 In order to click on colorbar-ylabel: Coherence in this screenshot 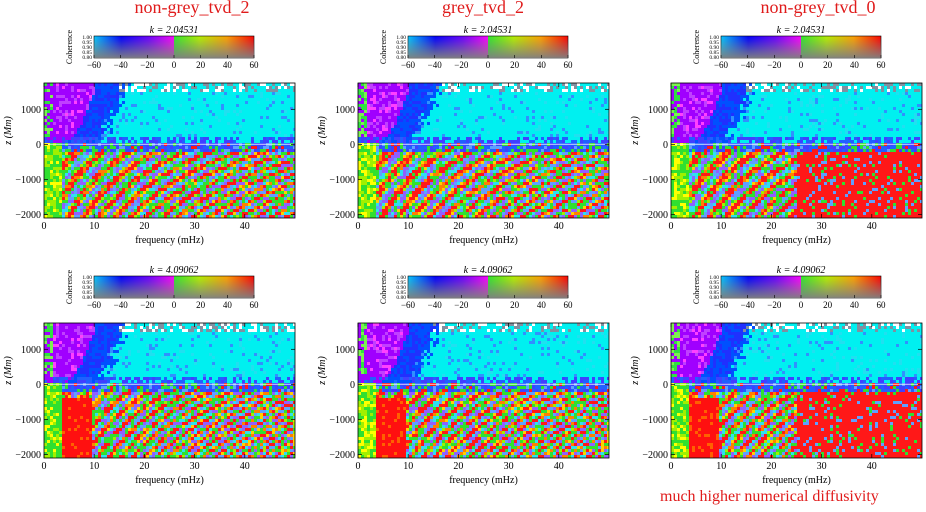, I will do `click(696, 286)`.